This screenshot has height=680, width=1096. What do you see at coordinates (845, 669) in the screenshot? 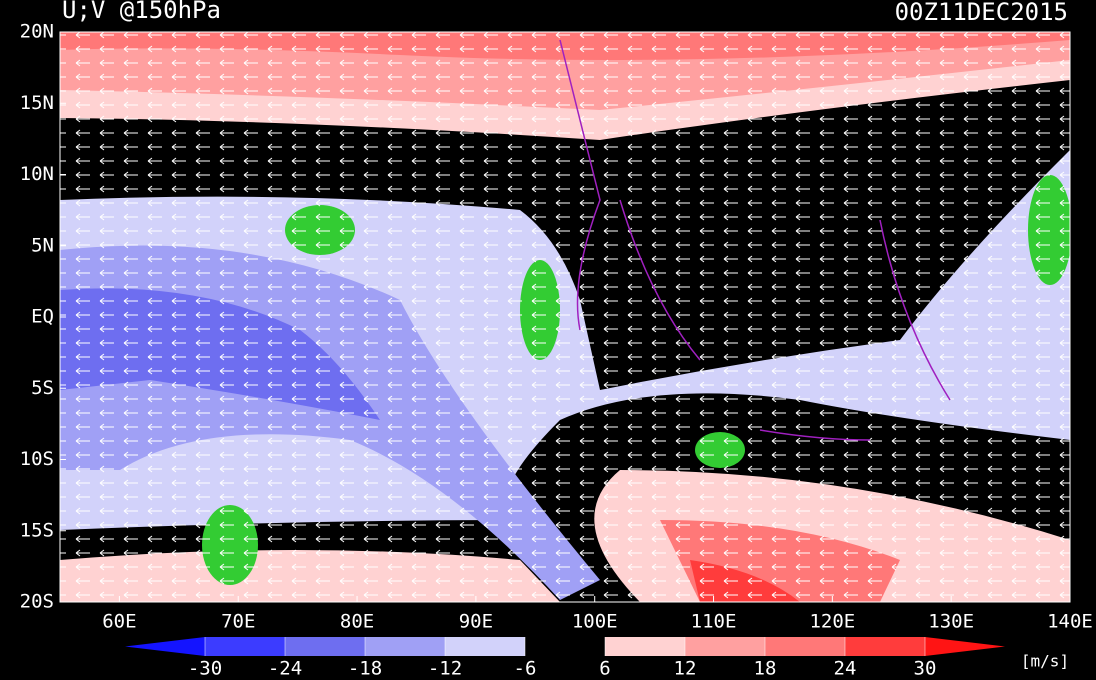
I see `colorbar-label: 24` at bounding box center [845, 669].